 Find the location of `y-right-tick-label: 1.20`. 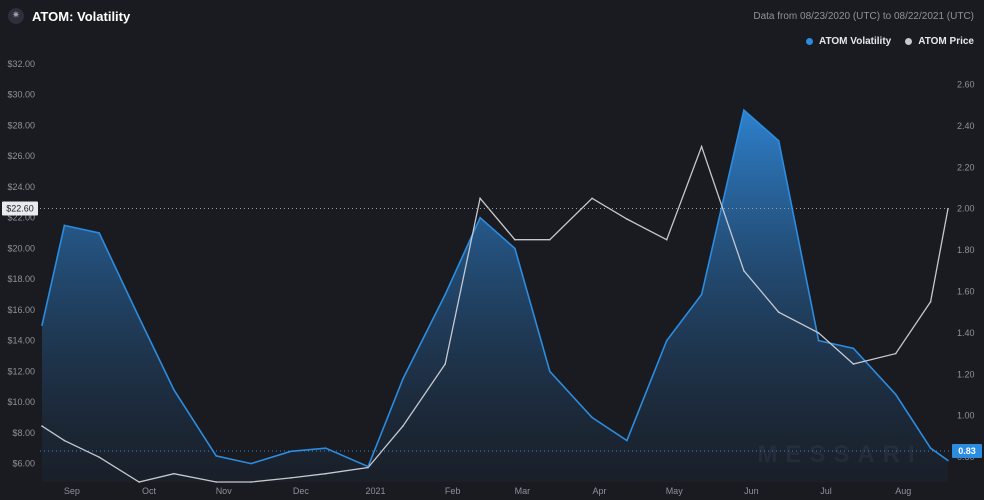

y-right-tick-label: 1.20 is located at coordinates (966, 374).